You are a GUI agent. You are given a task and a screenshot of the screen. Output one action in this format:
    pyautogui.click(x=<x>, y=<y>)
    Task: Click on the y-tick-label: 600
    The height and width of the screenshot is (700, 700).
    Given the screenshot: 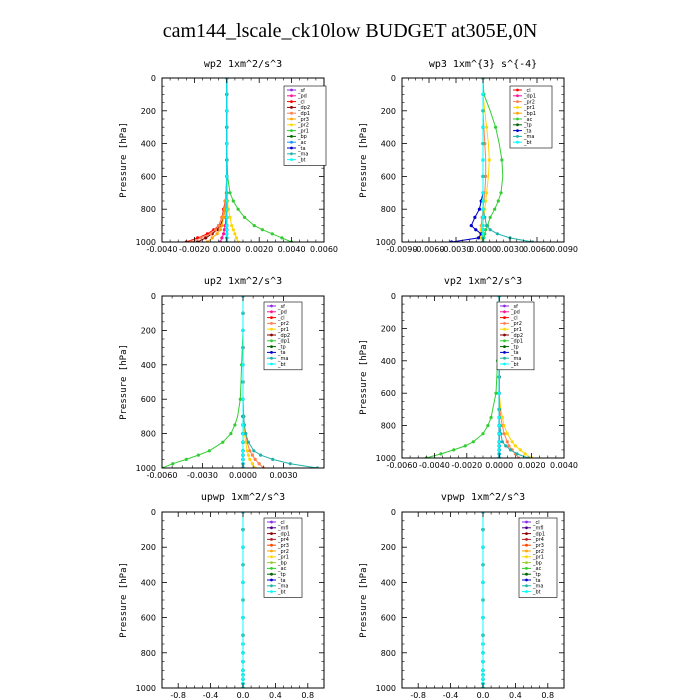 What is the action you would take?
    pyautogui.click(x=148, y=618)
    